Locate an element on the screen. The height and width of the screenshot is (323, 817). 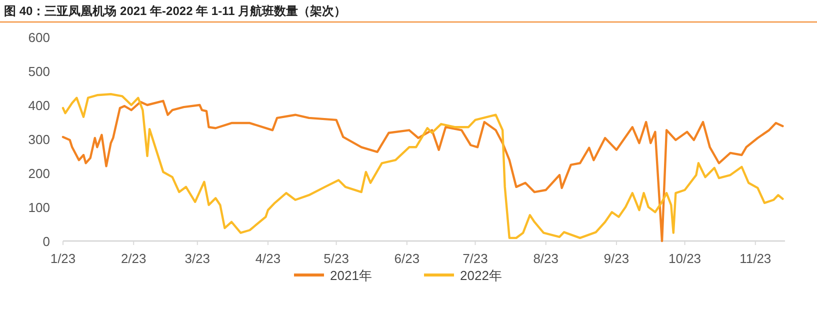
x-tick-label: 2/23 is located at coordinates (133, 258).